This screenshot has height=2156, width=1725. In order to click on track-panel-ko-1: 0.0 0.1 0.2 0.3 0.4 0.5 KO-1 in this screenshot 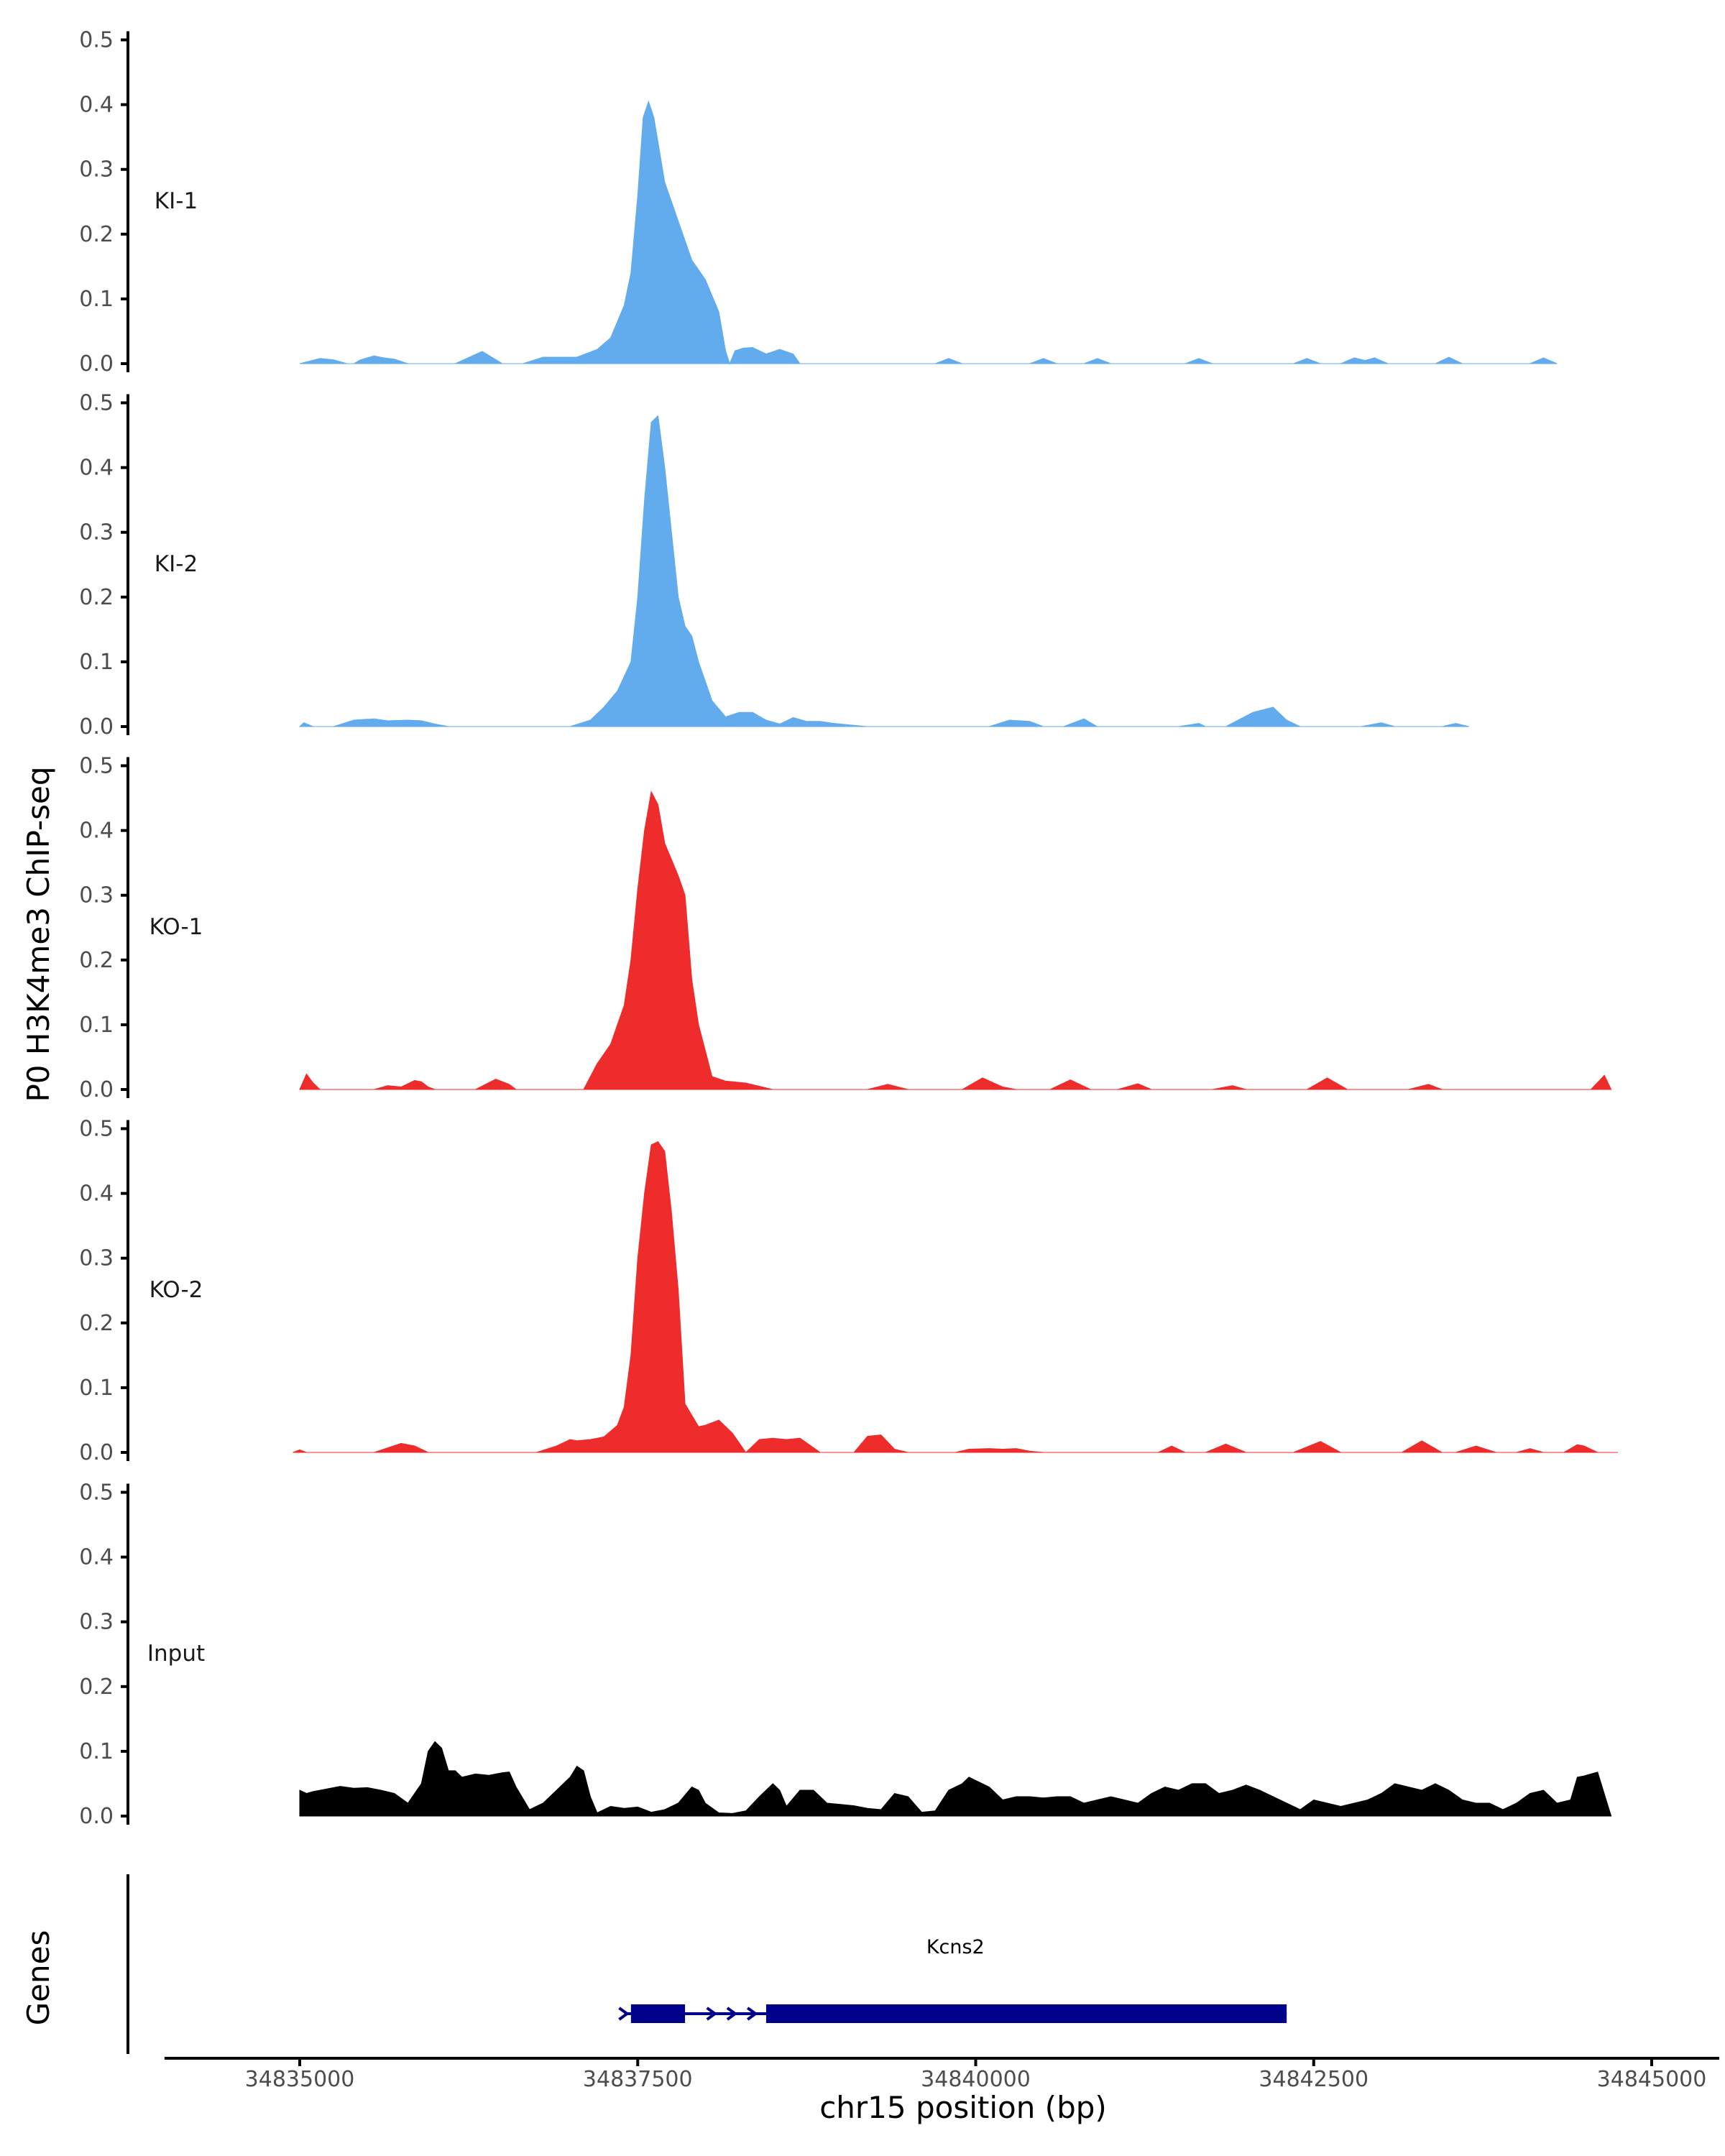, I will do `click(845, 928)`.